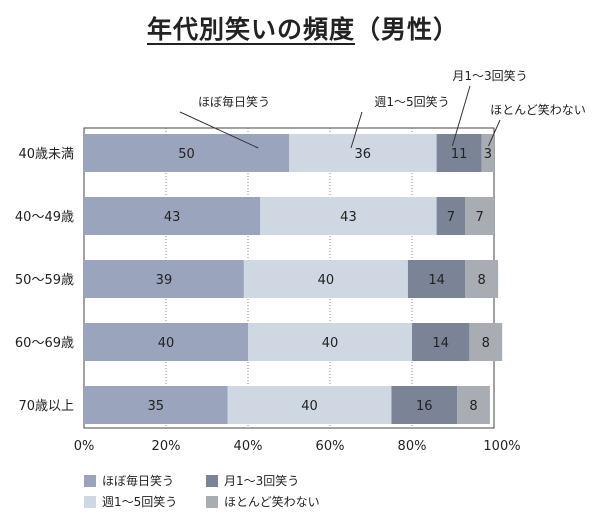 The image size is (606, 516). I want to click on legend-item-weekly: 週1～5回笑う, so click(130, 501).